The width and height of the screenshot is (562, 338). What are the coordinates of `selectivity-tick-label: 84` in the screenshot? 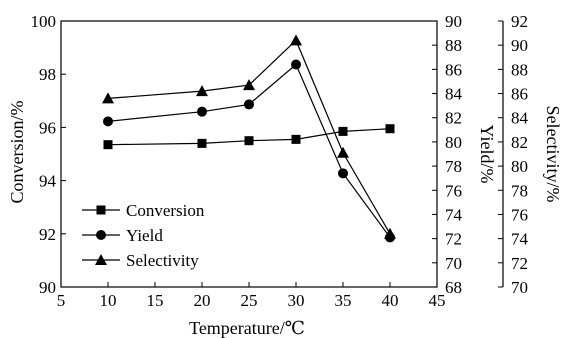 It's located at (520, 118).